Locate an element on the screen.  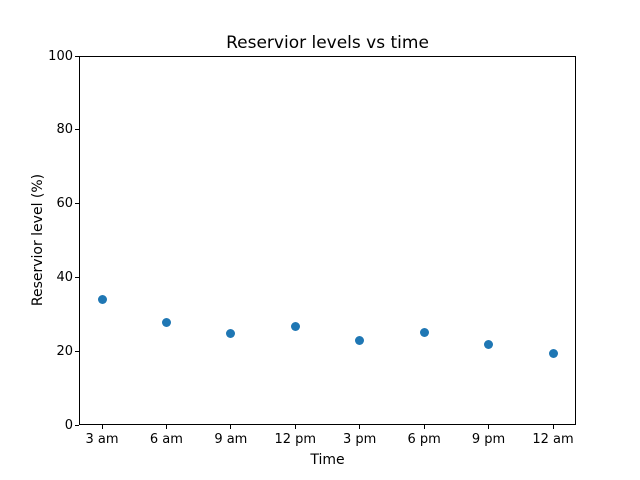
x-tick-label: 12 am is located at coordinates (553, 439).